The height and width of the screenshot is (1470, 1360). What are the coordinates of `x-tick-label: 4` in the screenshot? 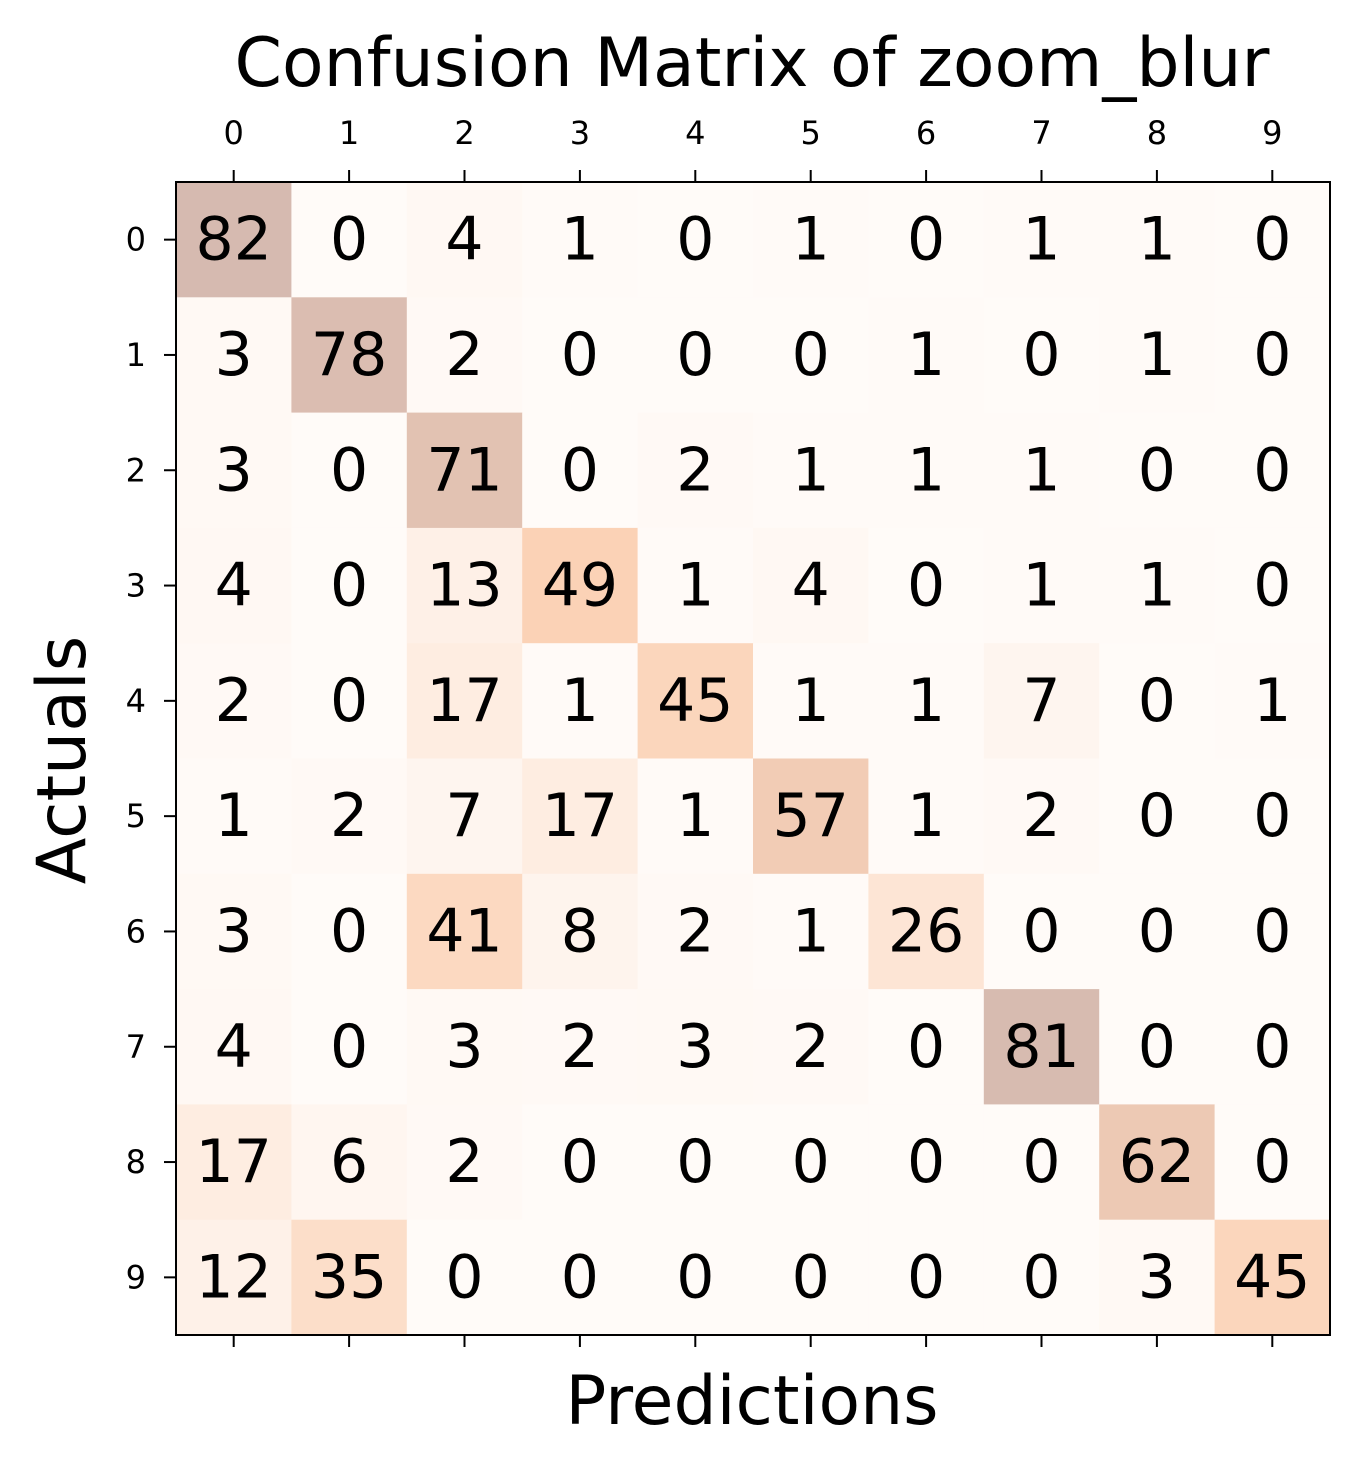 It's located at (695, 133).